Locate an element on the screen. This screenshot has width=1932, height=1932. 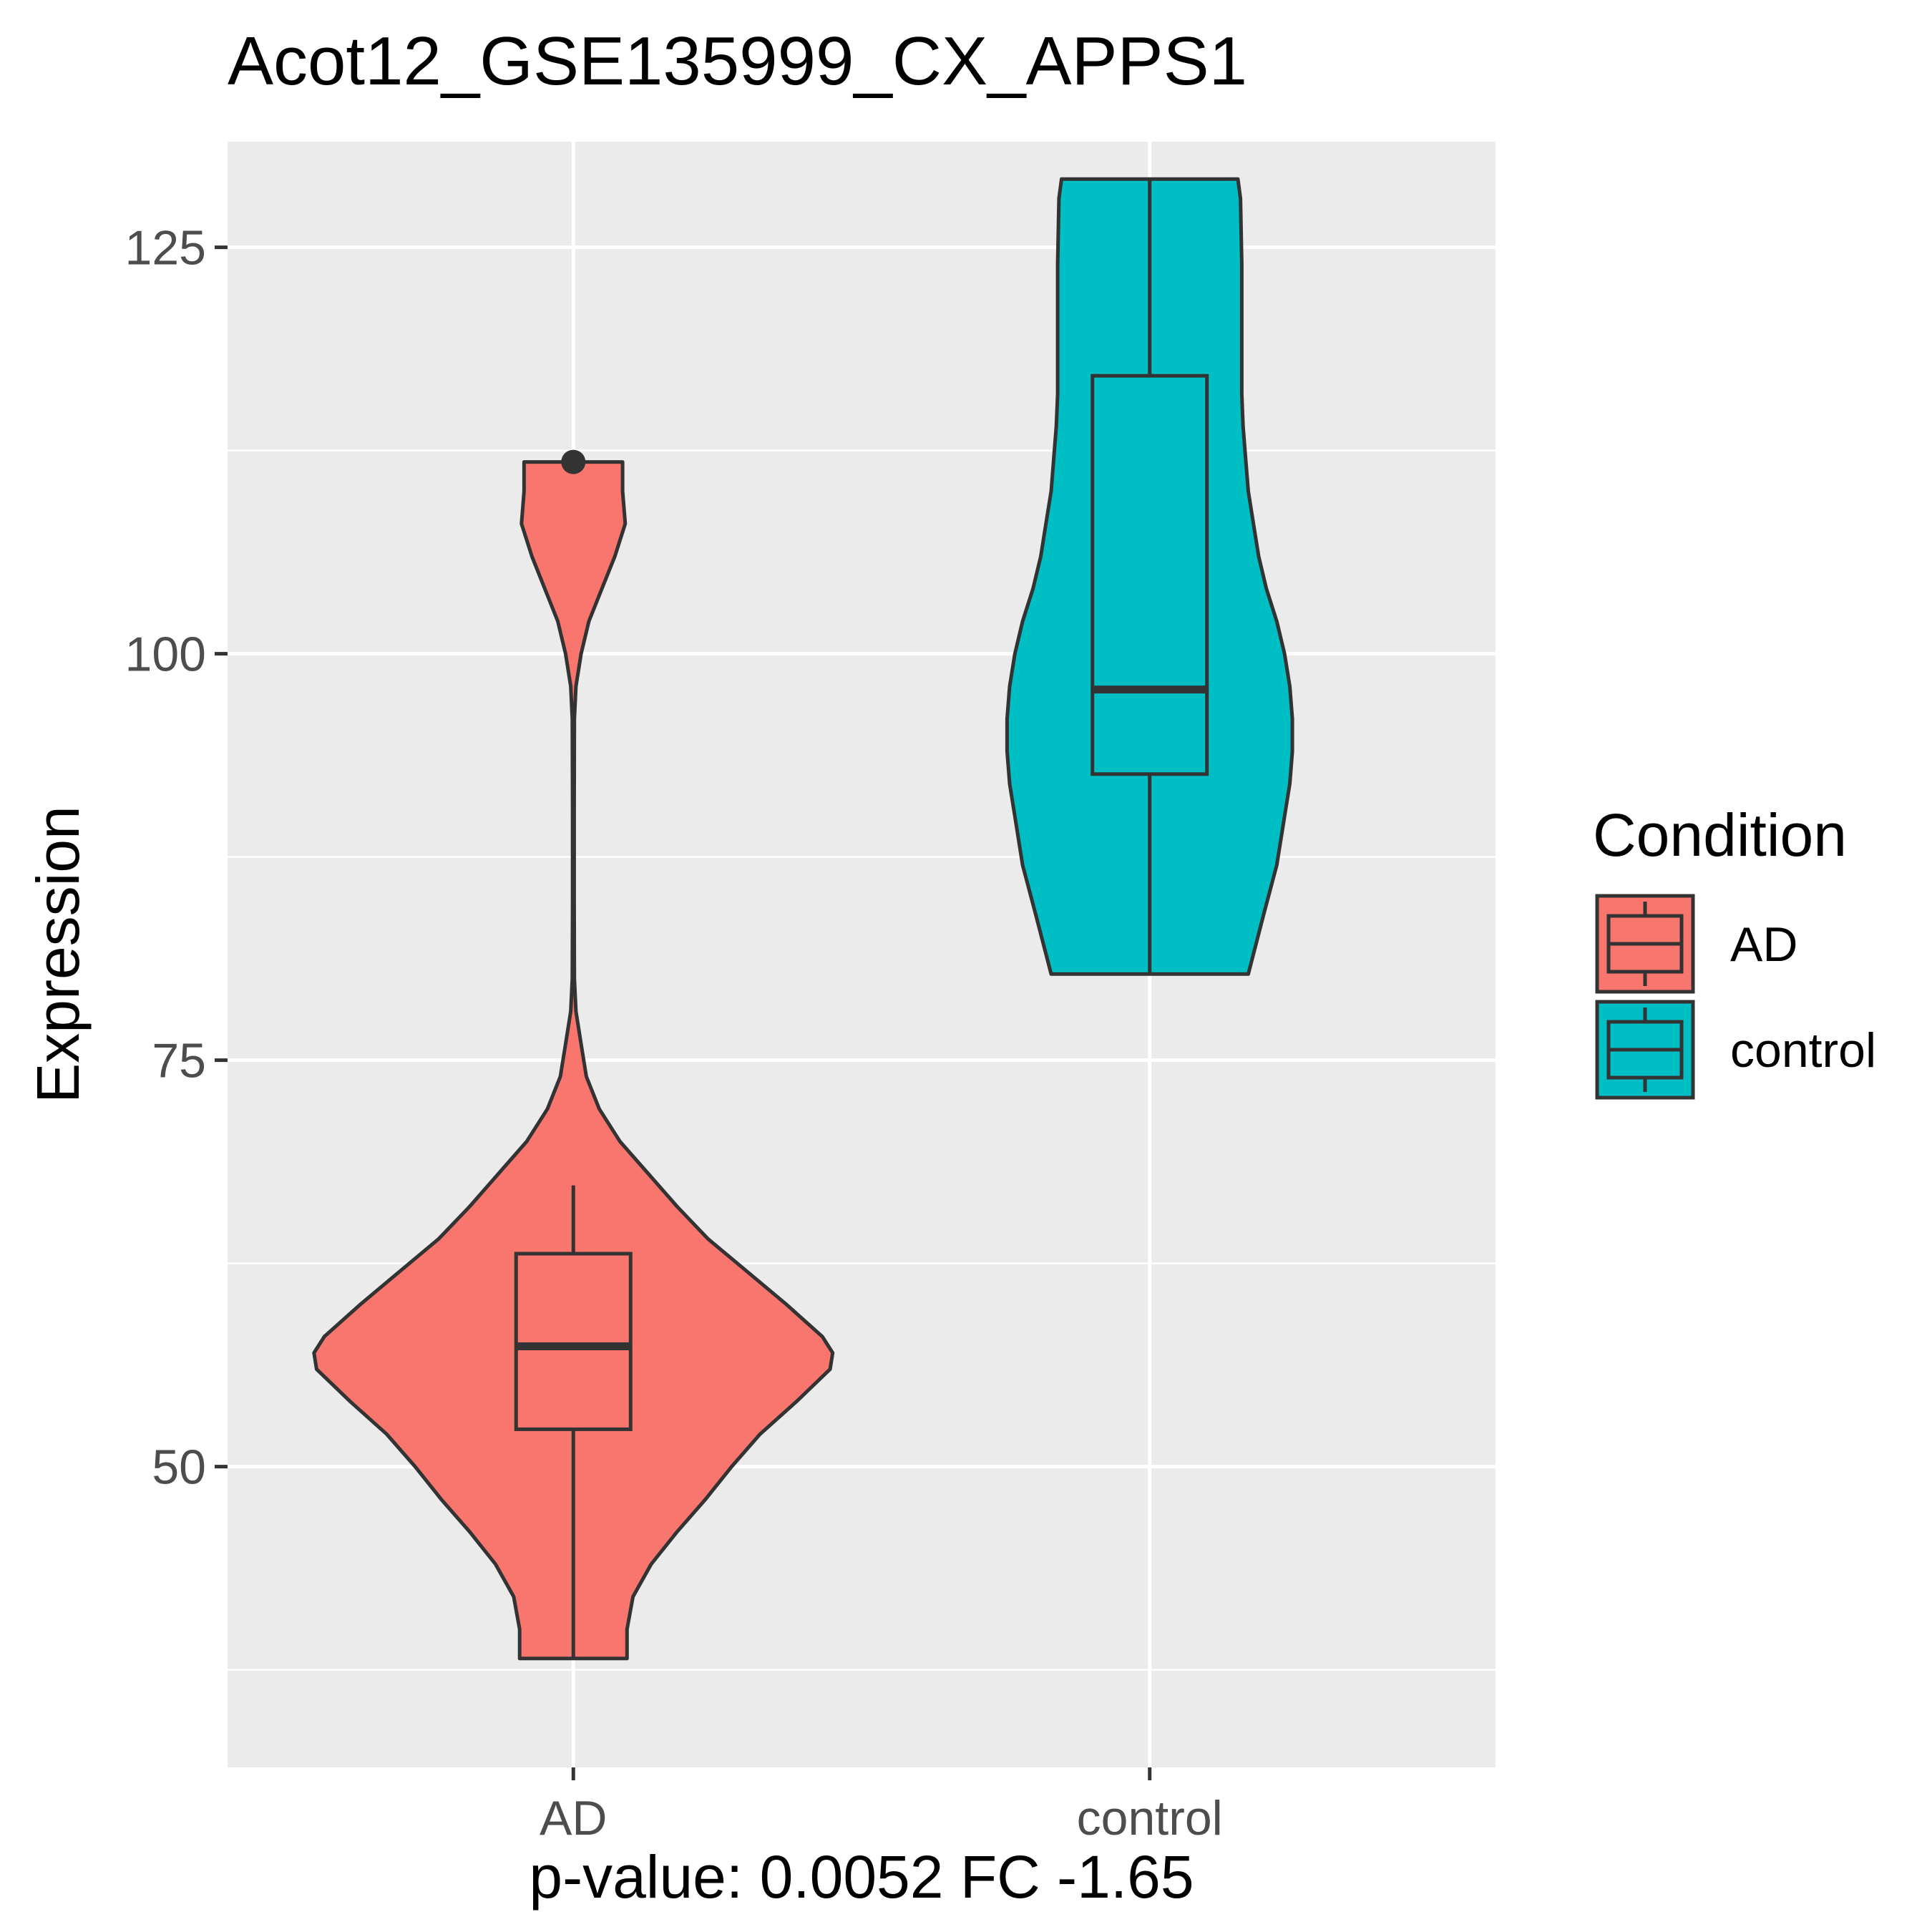
x-axis-label: p-value: 0.0052 FC -1.65 is located at coordinates (861, 1877).